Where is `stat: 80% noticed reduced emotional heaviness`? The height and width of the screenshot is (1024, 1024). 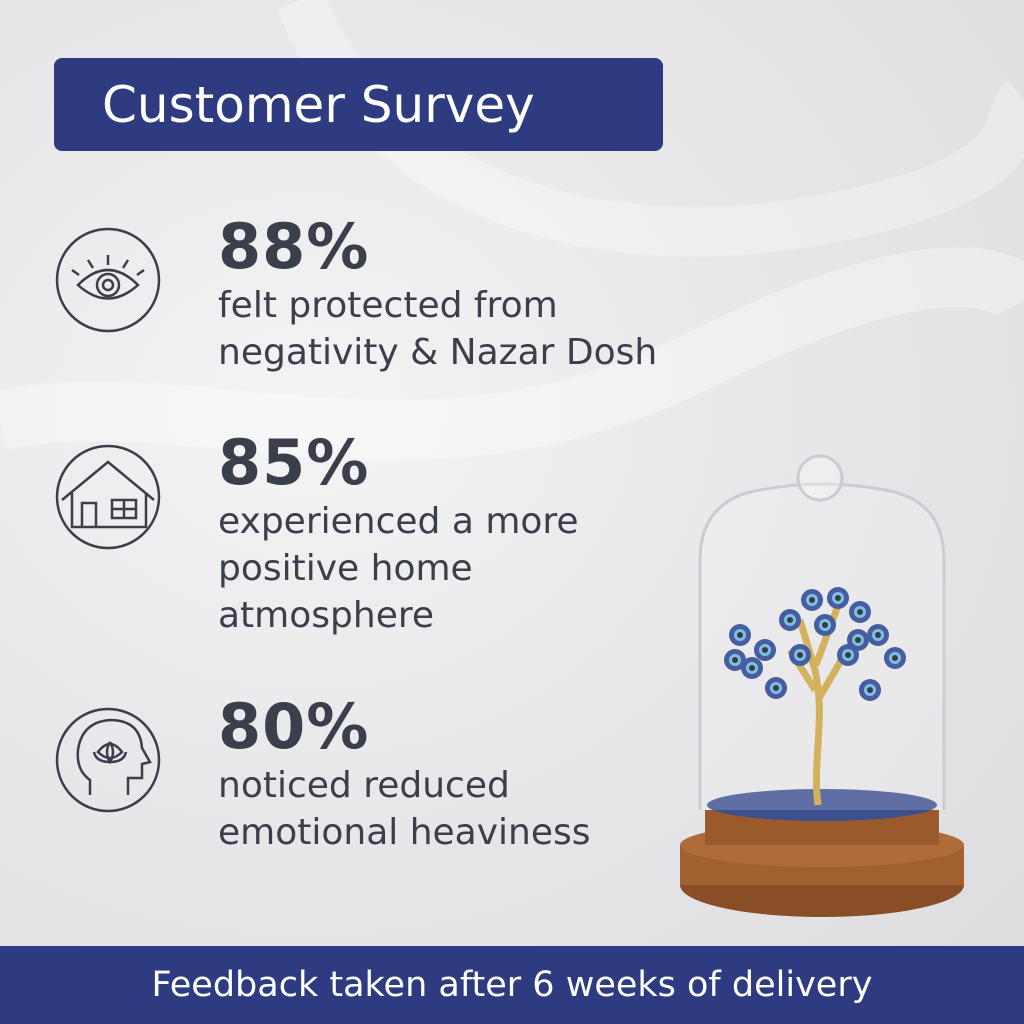 stat: 80% noticed reduced emotional heaviness is located at coordinates (404, 774).